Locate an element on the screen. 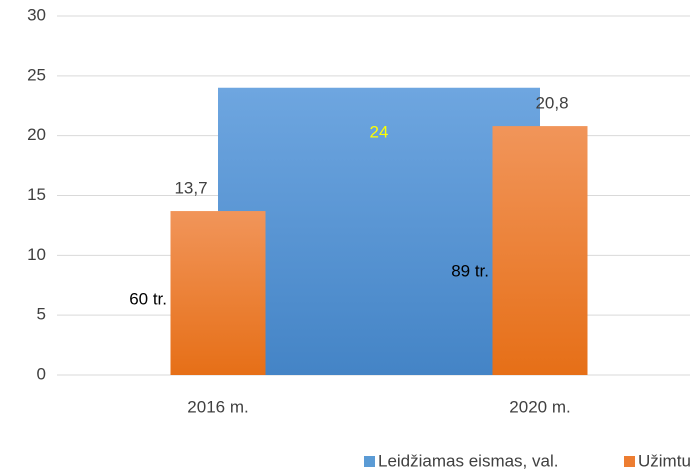  y-tick-label: 0 is located at coordinates (41, 373).